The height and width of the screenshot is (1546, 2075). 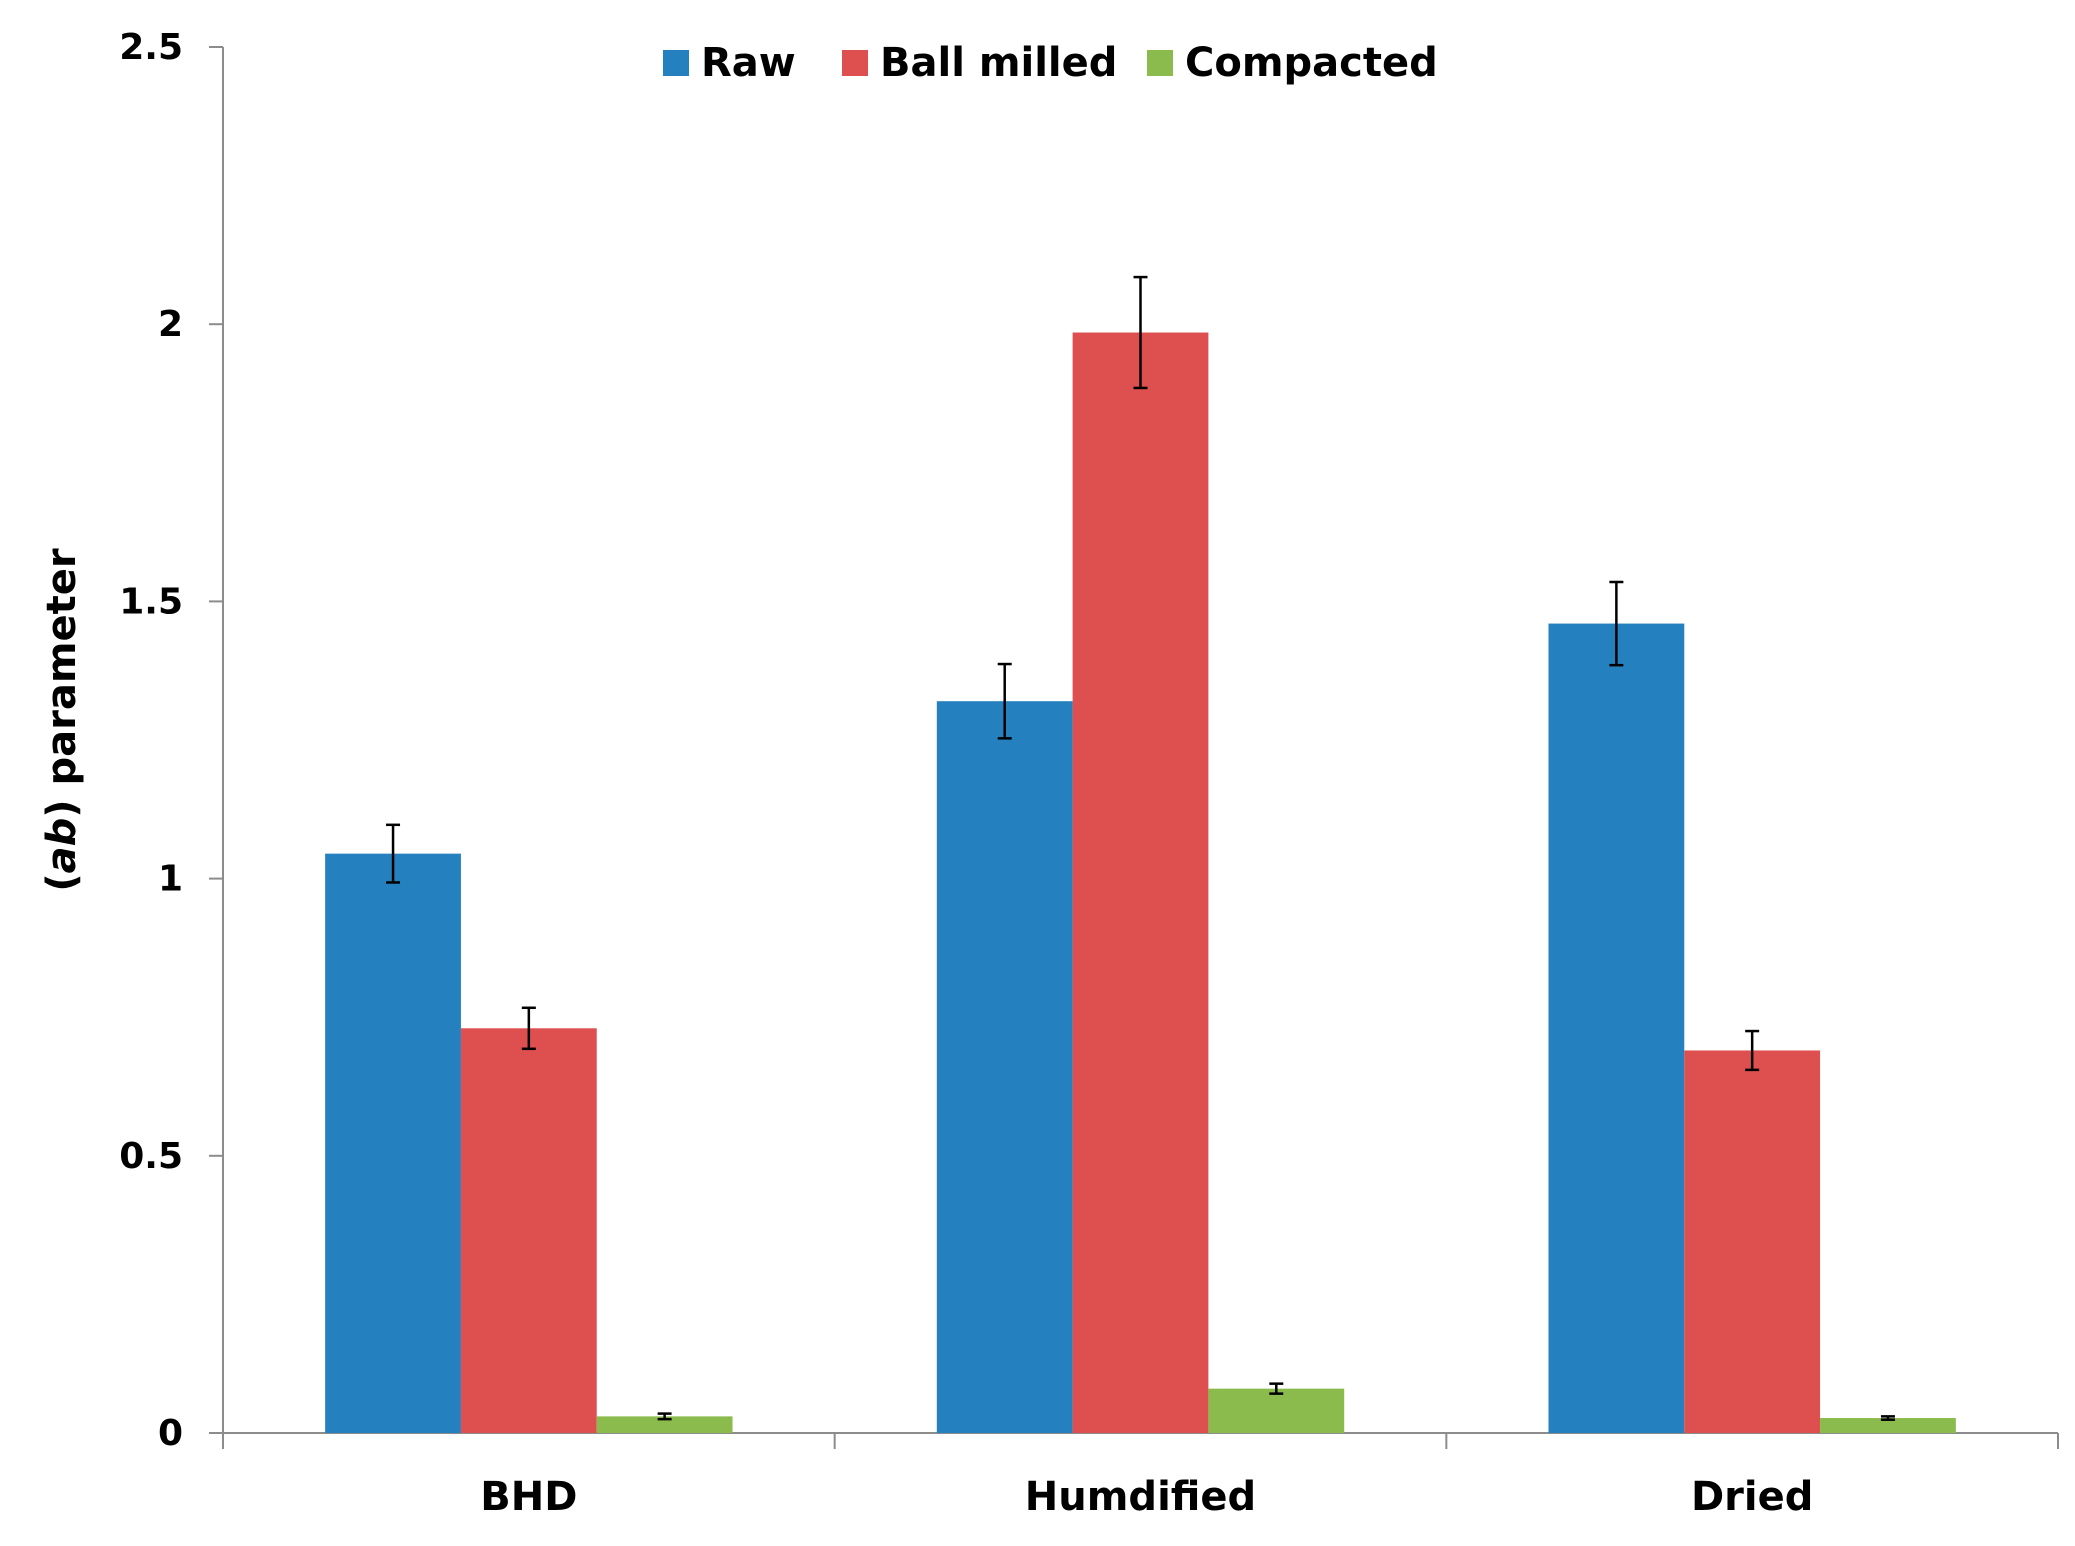 I want to click on legend-label: Compacted, so click(x=1311, y=63).